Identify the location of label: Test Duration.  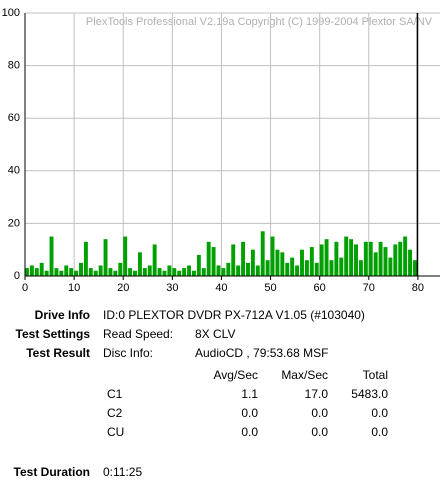
(52, 472).